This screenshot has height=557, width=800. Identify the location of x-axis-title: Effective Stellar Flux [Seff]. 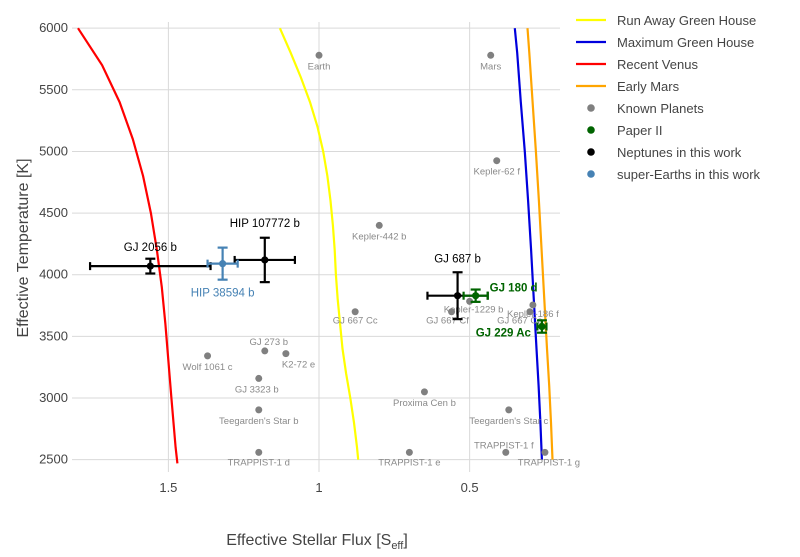
(317, 542).